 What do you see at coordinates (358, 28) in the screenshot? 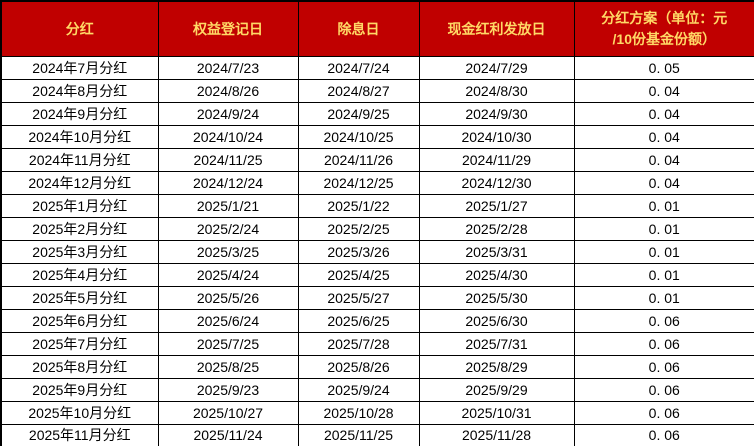
I see `column-header-3: 除息日` at bounding box center [358, 28].